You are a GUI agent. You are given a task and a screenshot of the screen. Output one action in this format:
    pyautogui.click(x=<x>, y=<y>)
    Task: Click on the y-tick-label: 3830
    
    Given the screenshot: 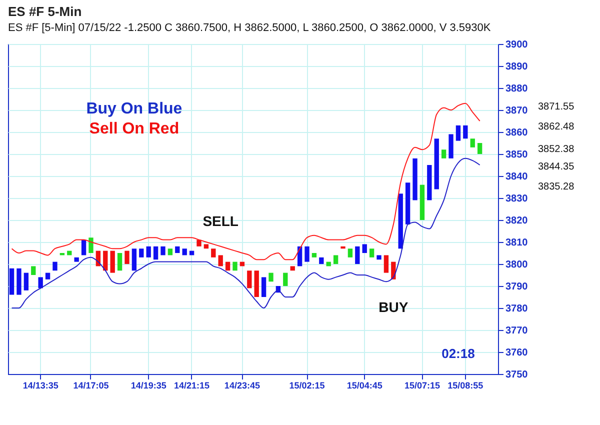 What is the action you would take?
    pyautogui.click(x=517, y=199)
    